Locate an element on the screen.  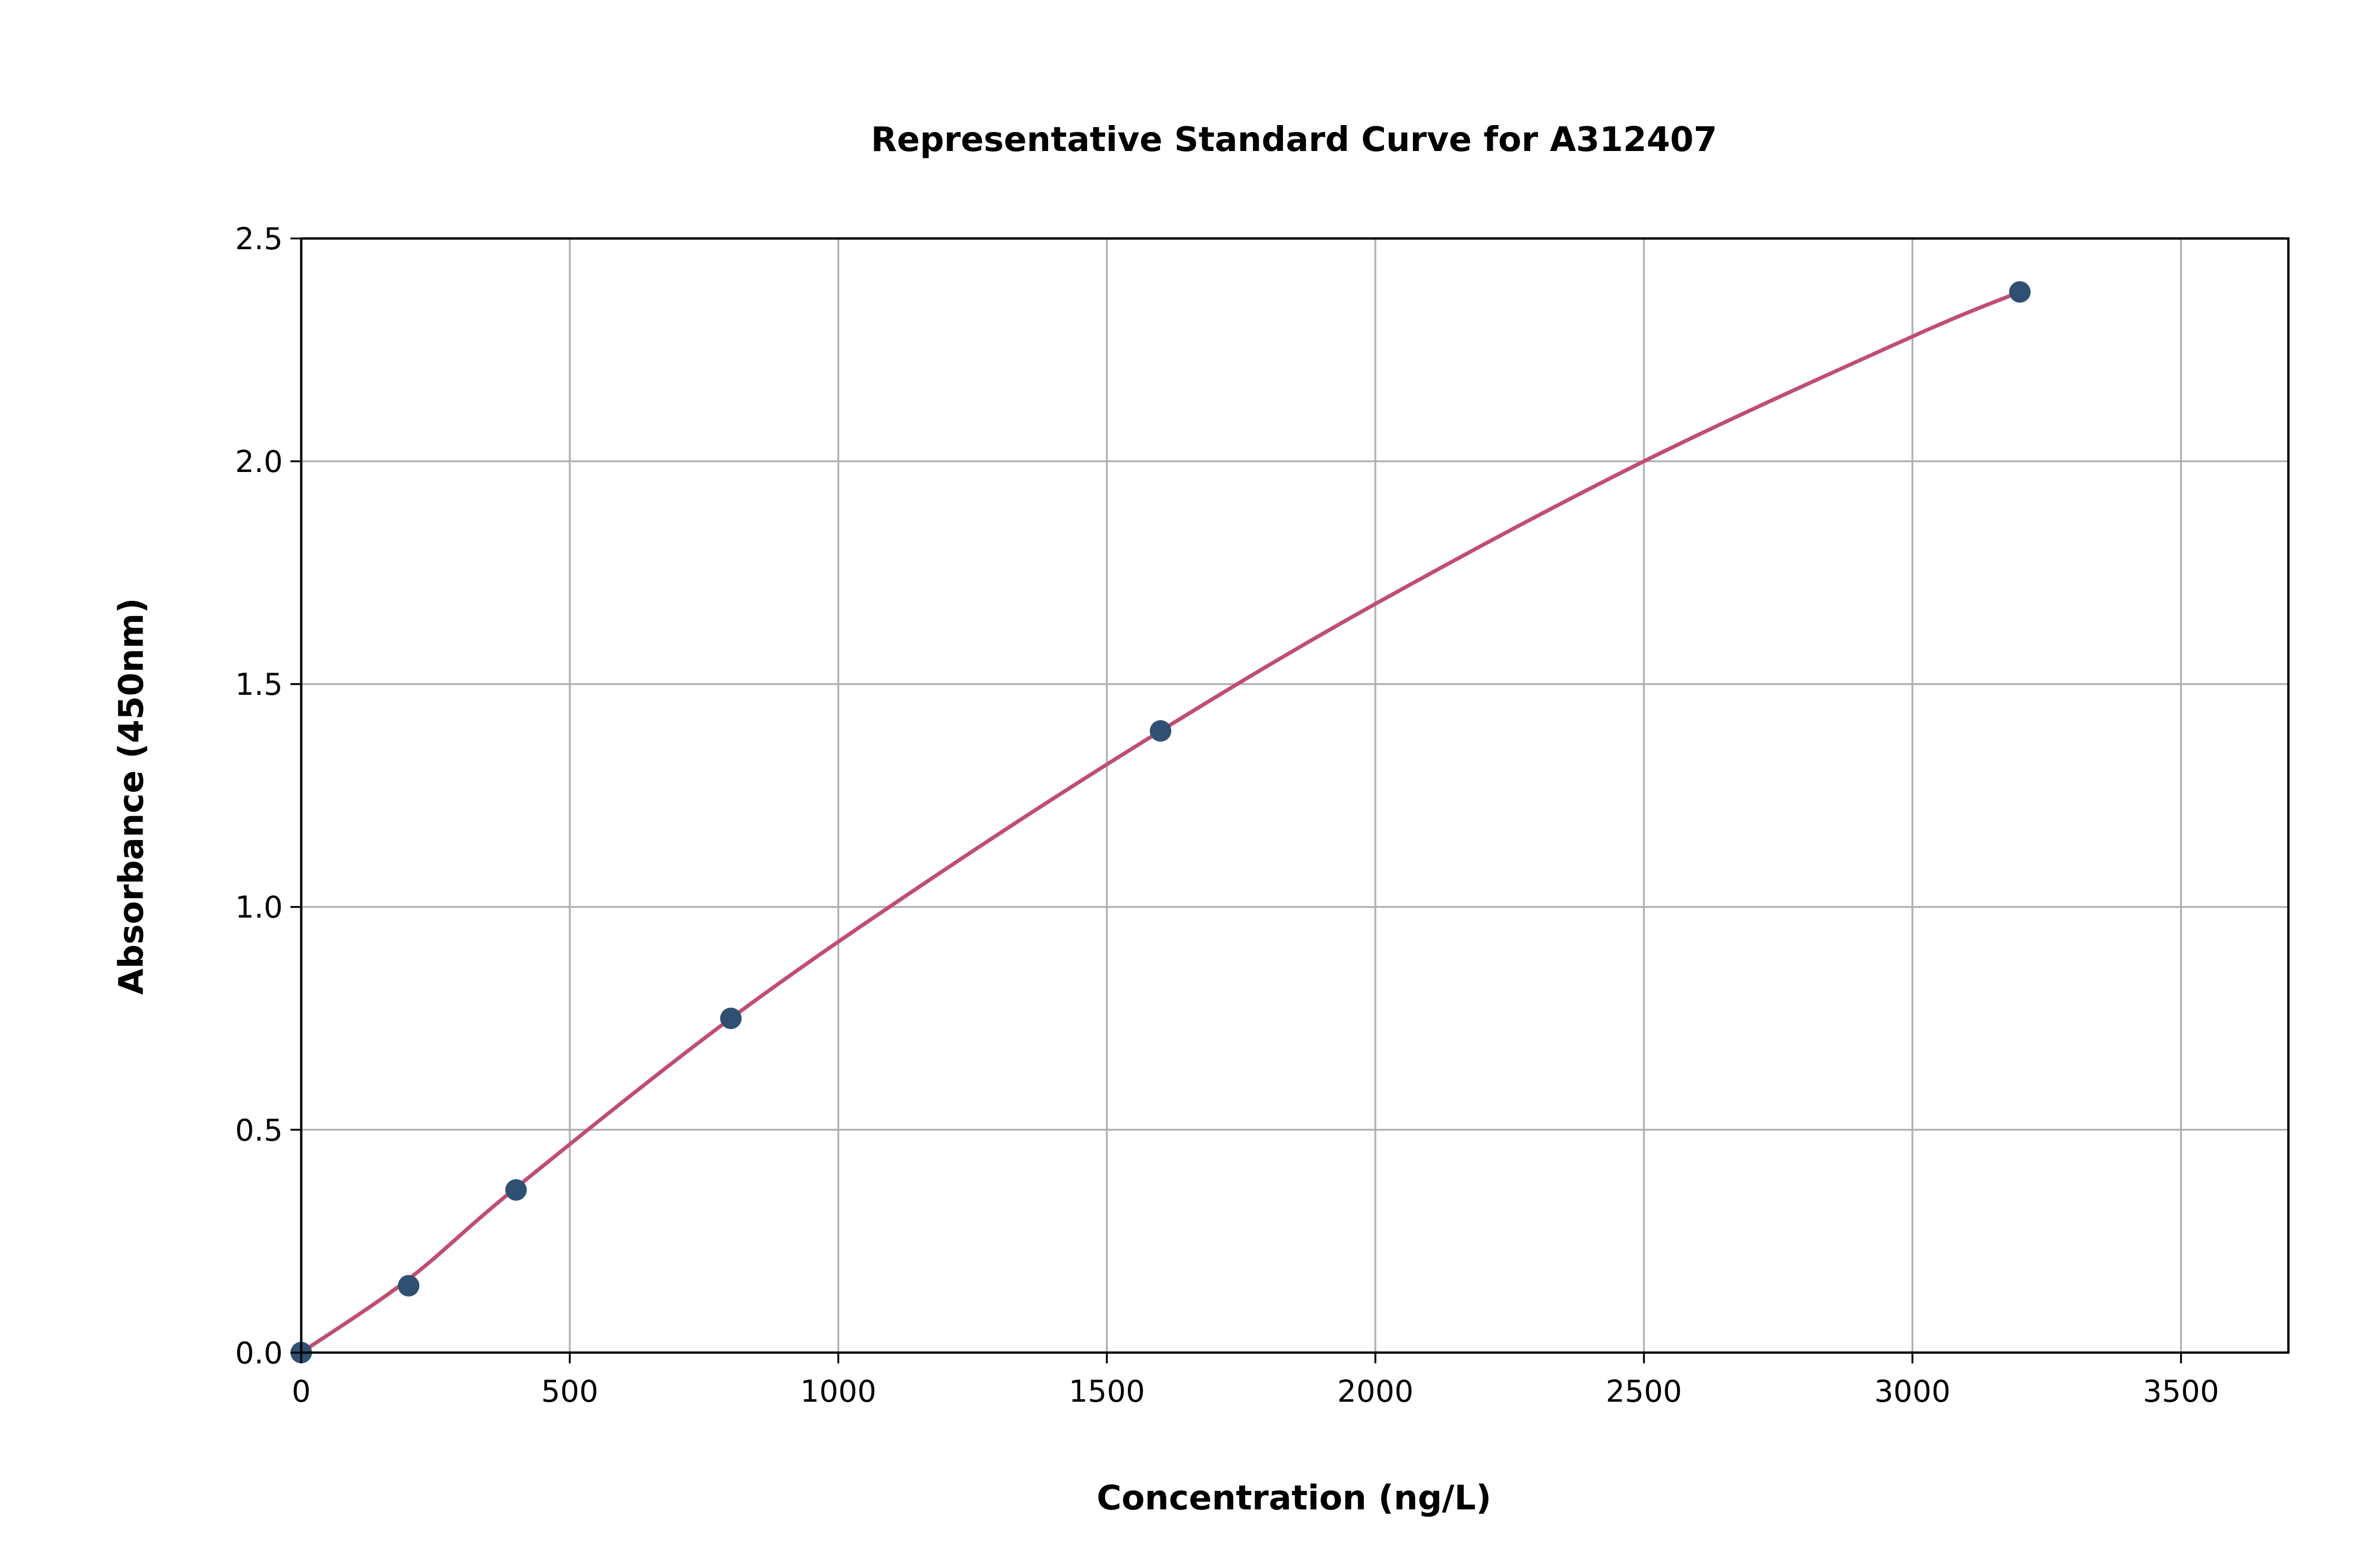
x-tick-label: 2000 is located at coordinates (1375, 1391).